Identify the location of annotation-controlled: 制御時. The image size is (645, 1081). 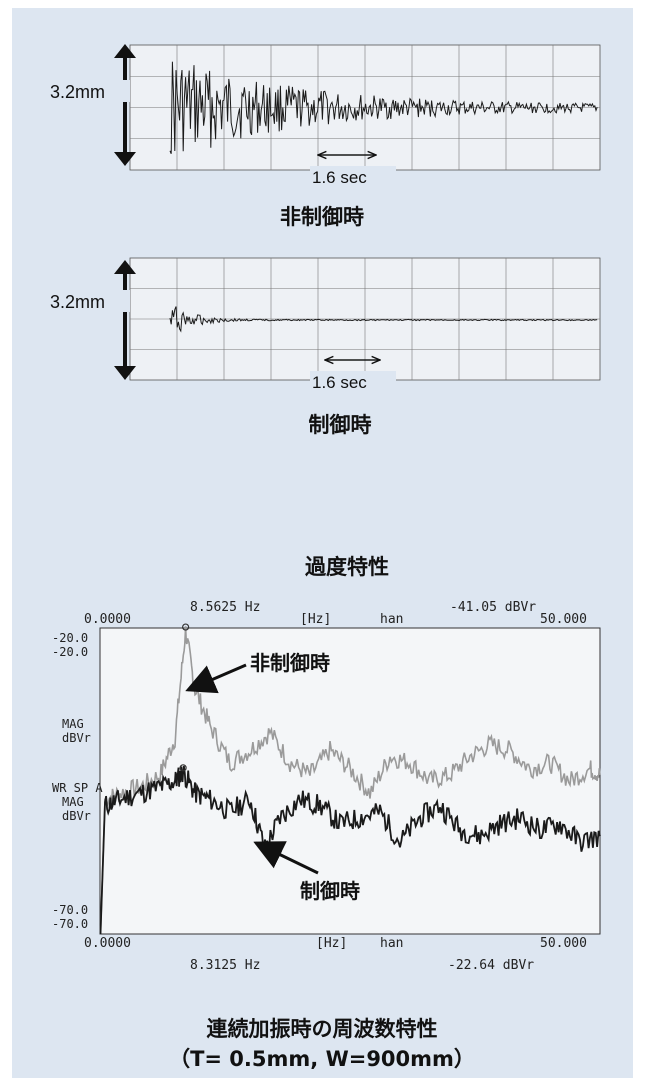
(330, 891).